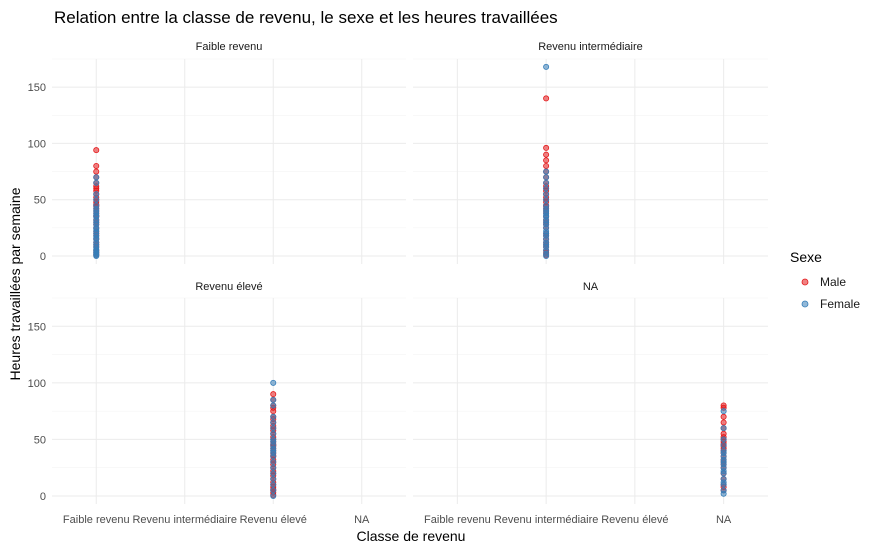 This screenshot has width=878, height=550. I want to click on facet-strip-label: Revenu élevé, so click(228, 287).